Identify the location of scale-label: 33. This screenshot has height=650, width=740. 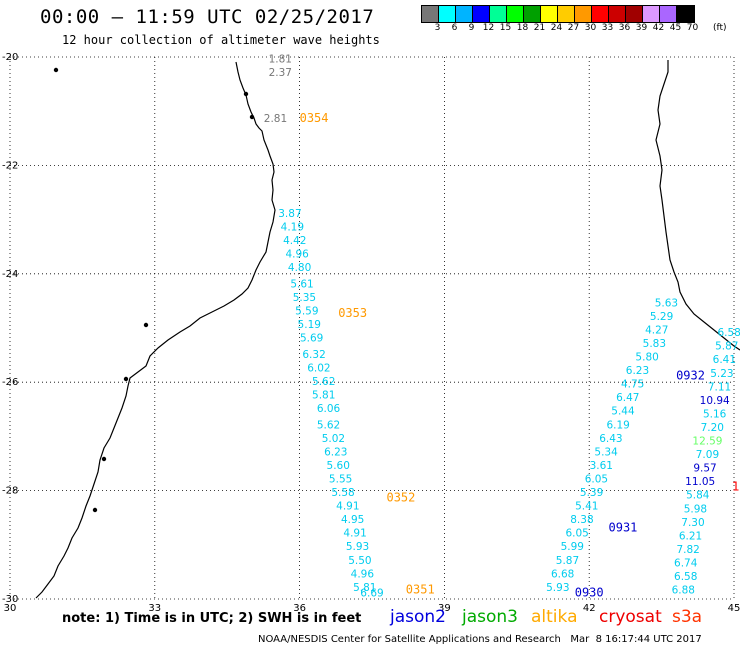
(607, 28).